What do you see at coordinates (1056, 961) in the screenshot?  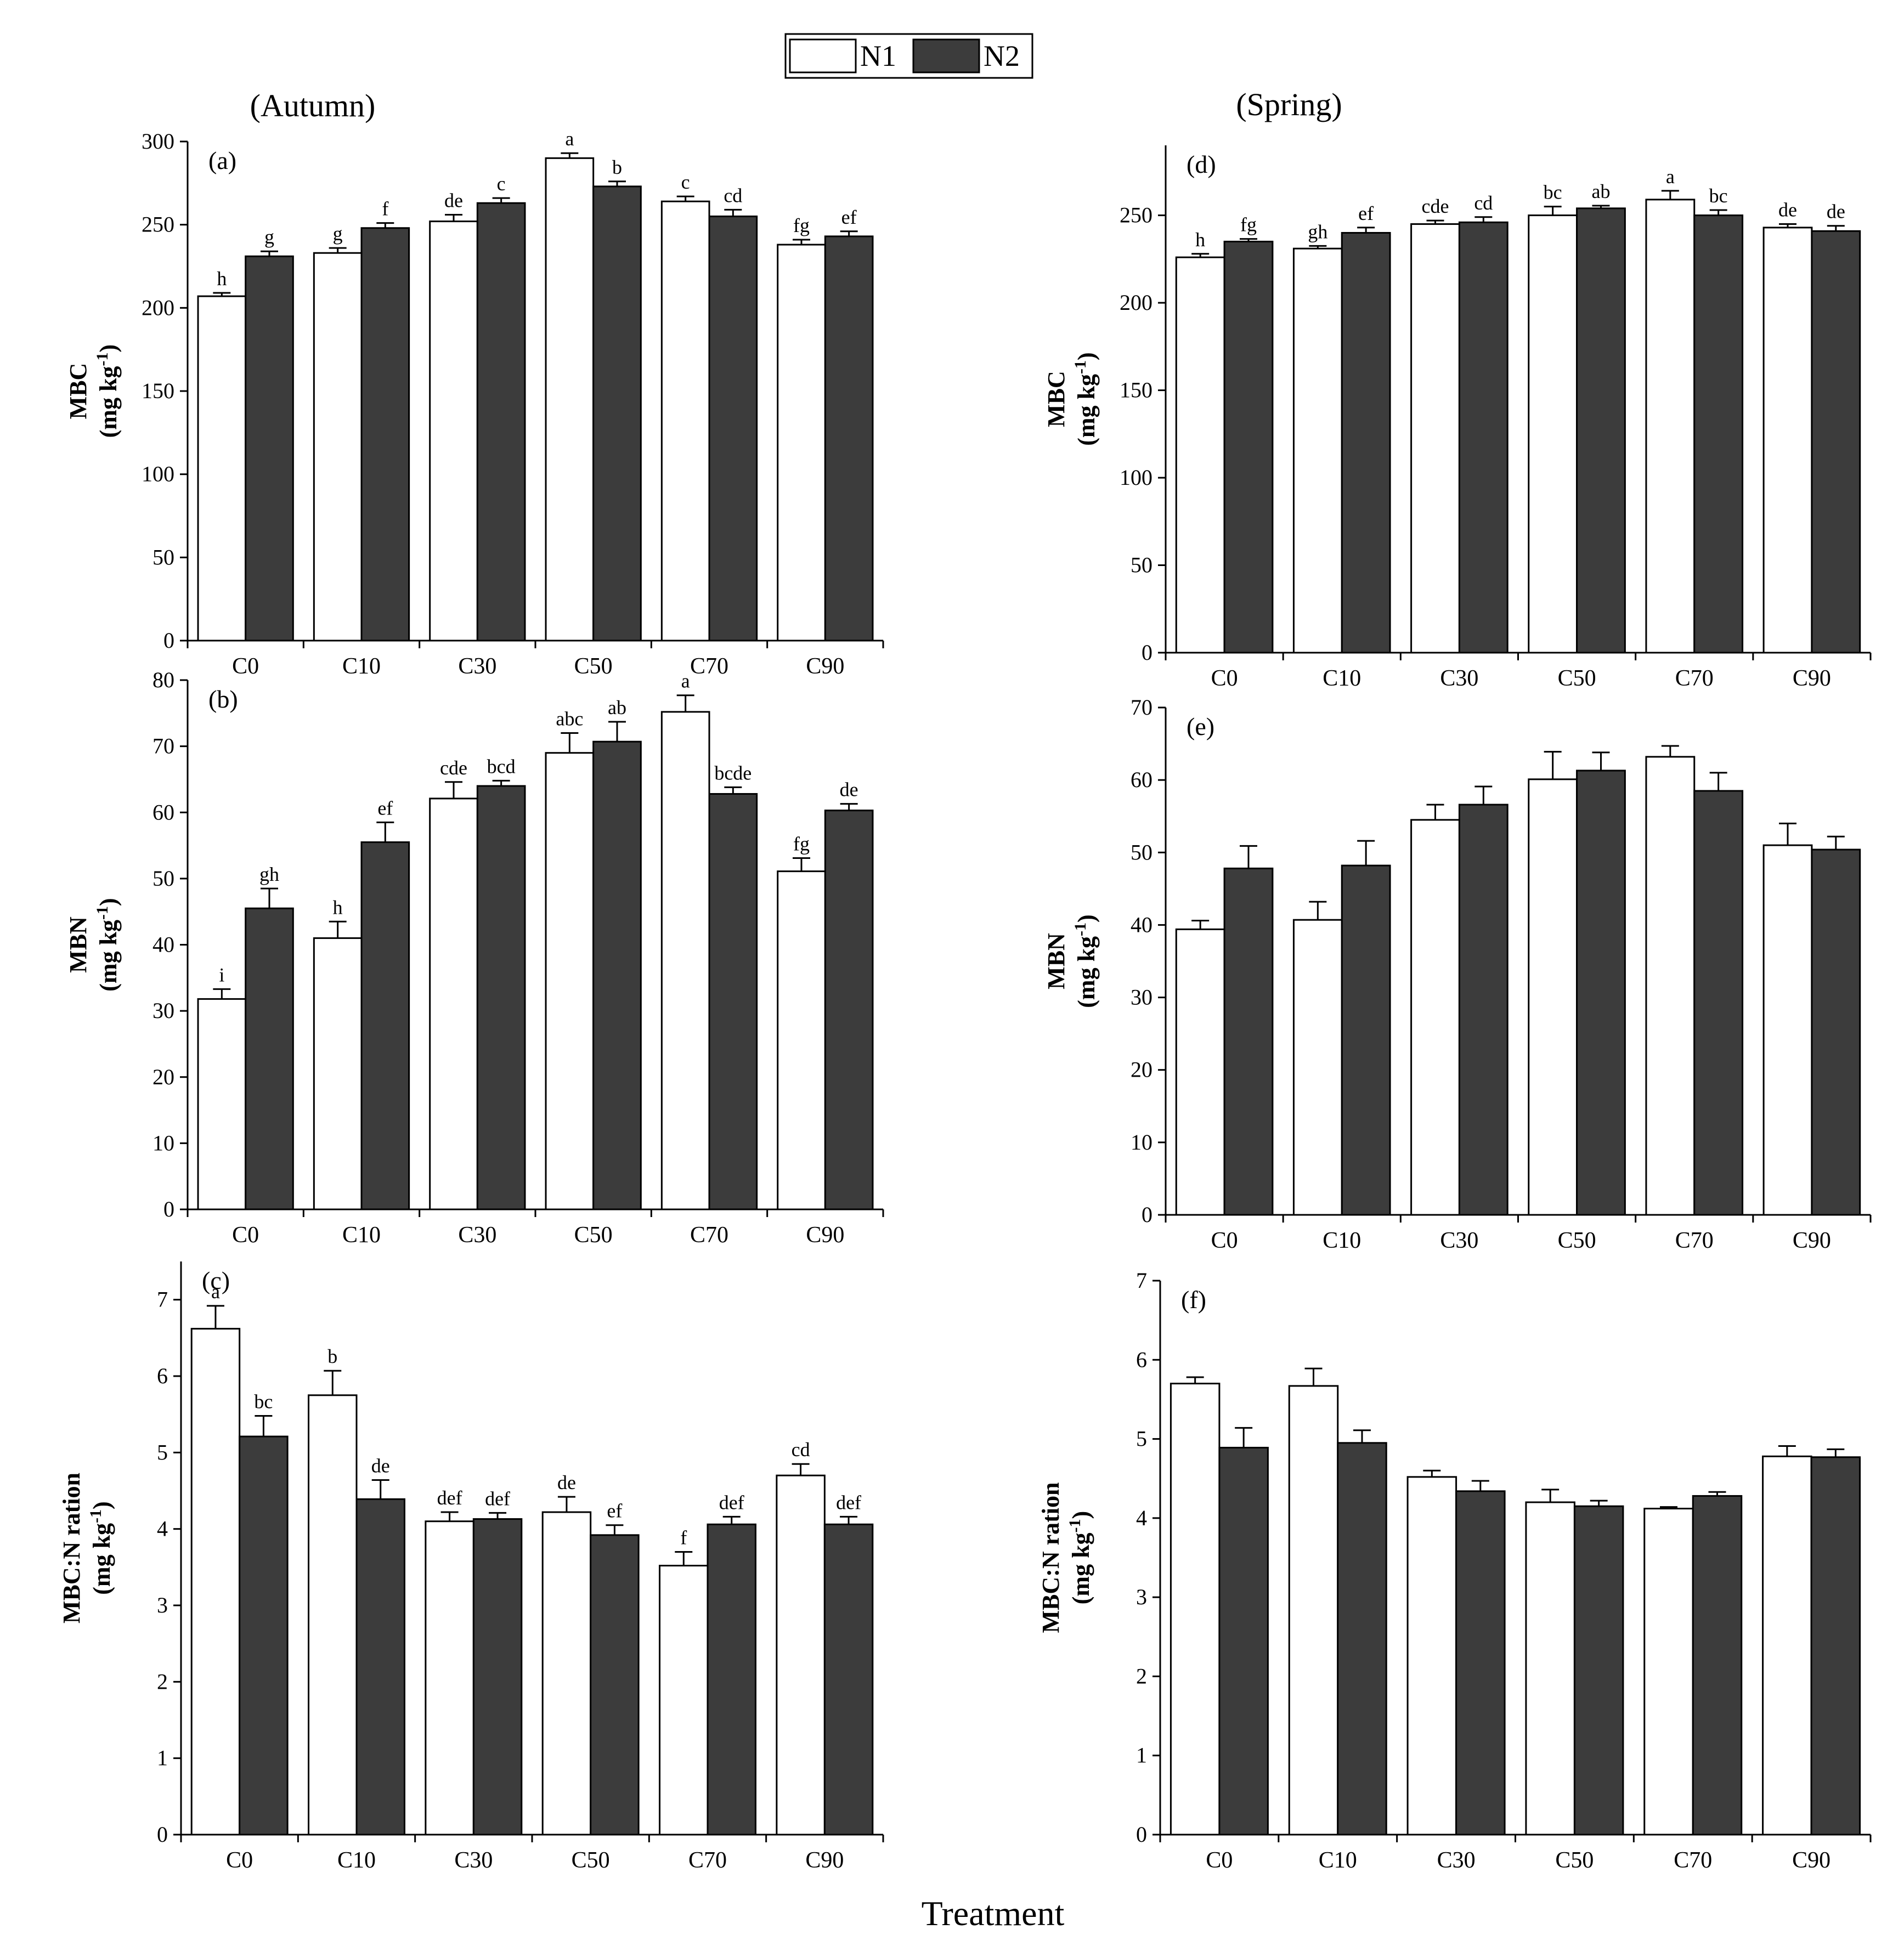 I see `y-axis-label: MBN` at bounding box center [1056, 961].